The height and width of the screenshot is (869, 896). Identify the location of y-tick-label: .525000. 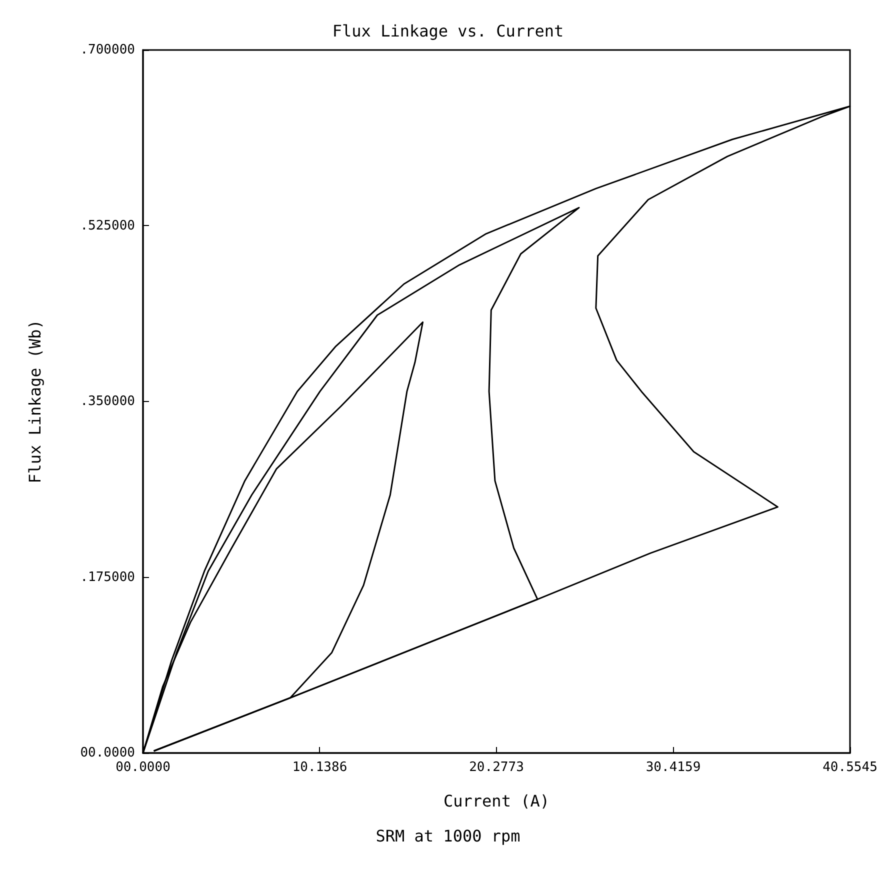
(107, 226).